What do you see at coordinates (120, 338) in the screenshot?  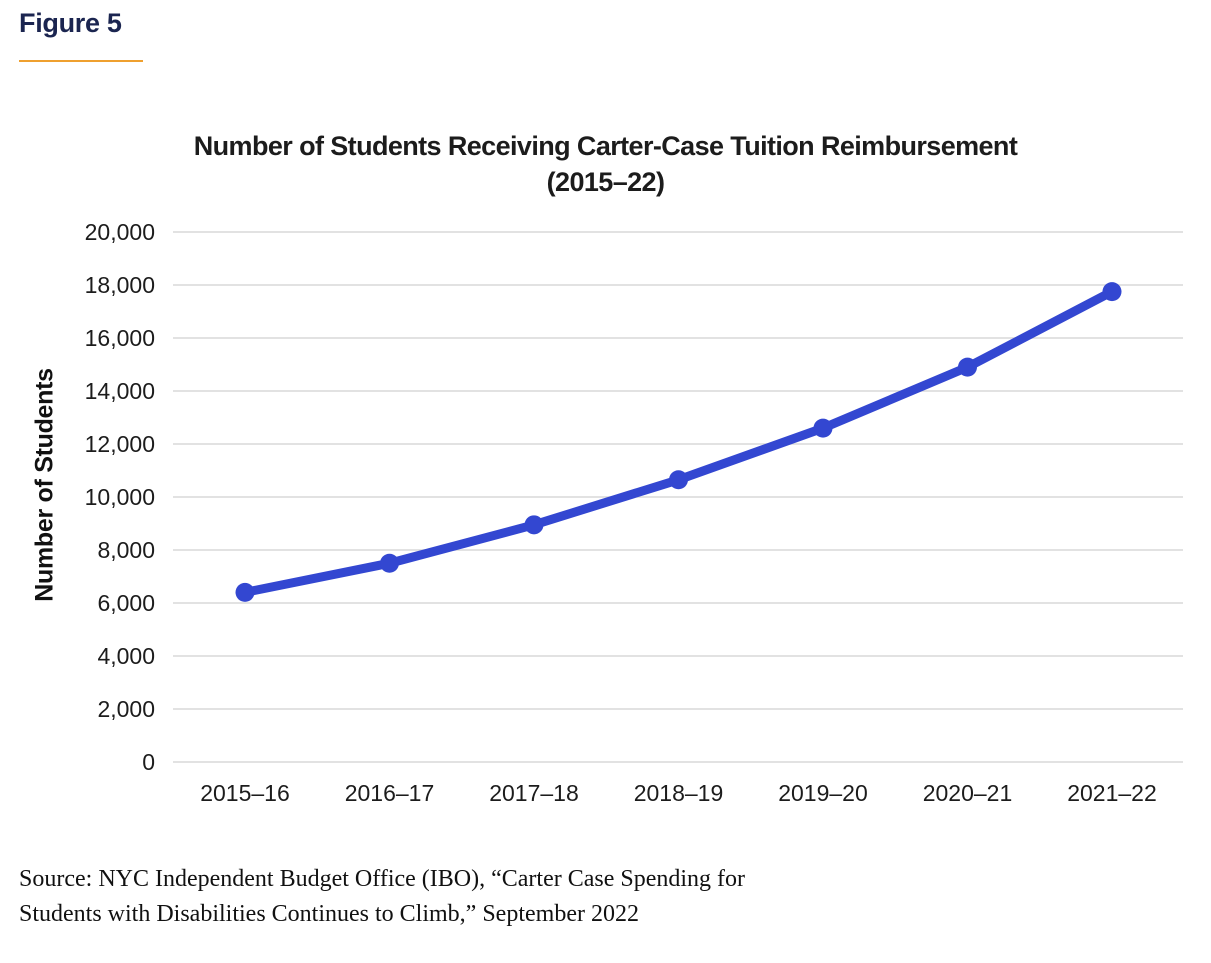 I see `y-tick-label: 16,000` at bounding box center [120, 338].